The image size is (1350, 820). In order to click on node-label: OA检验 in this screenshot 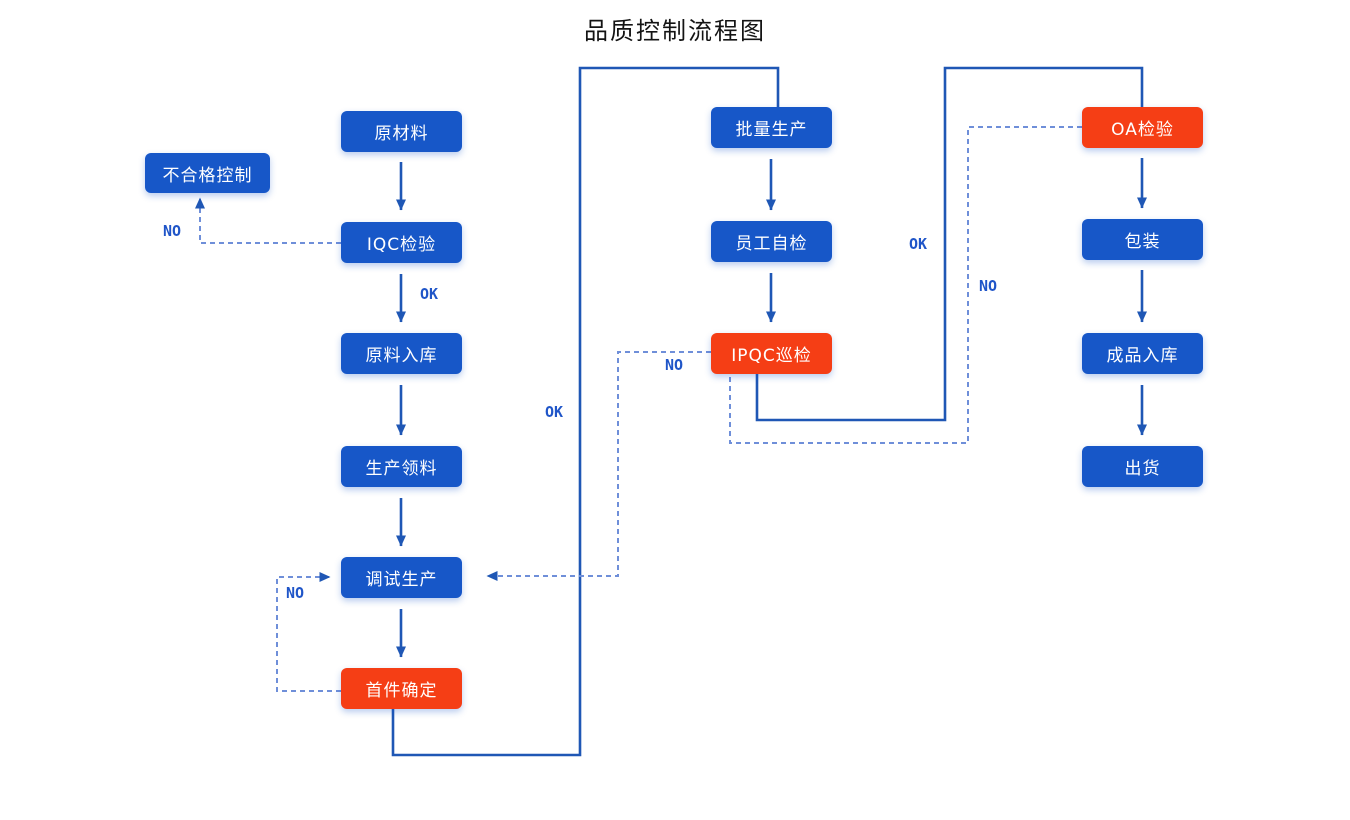, I will do `click(1142, 130)`.